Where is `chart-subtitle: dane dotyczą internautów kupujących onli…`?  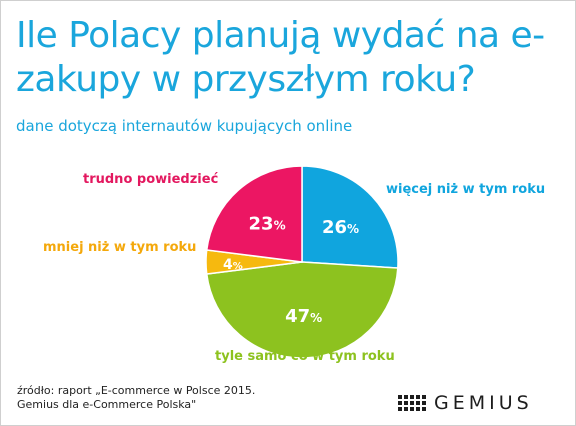 chart-subtitle: dane dotyczą internautów kupujących onli… is located at coordinates (184, 126).